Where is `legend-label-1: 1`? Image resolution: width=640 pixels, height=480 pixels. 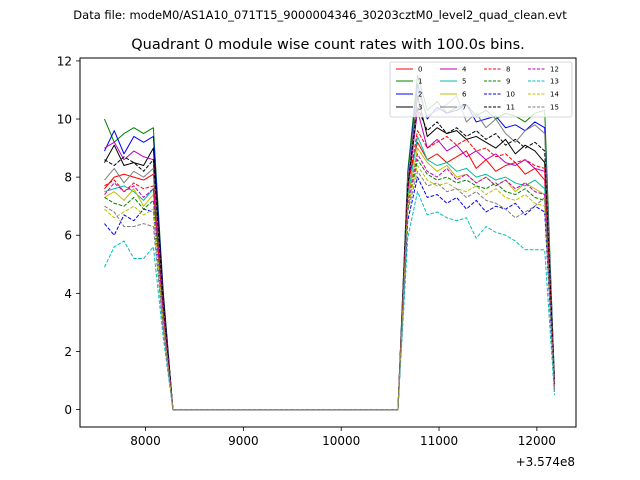 legend-label-1: 1 is located at coordinates (420, 82).